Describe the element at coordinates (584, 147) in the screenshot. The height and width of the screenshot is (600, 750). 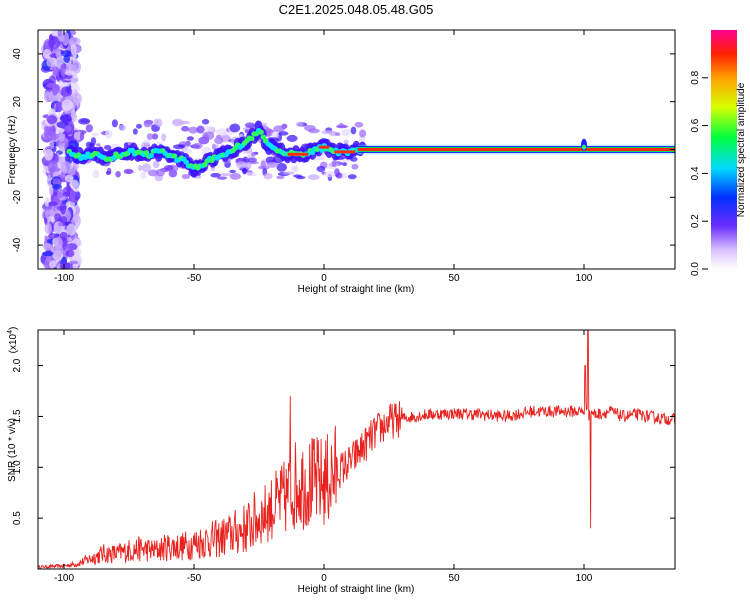
I see `glitch-blob` at that location.